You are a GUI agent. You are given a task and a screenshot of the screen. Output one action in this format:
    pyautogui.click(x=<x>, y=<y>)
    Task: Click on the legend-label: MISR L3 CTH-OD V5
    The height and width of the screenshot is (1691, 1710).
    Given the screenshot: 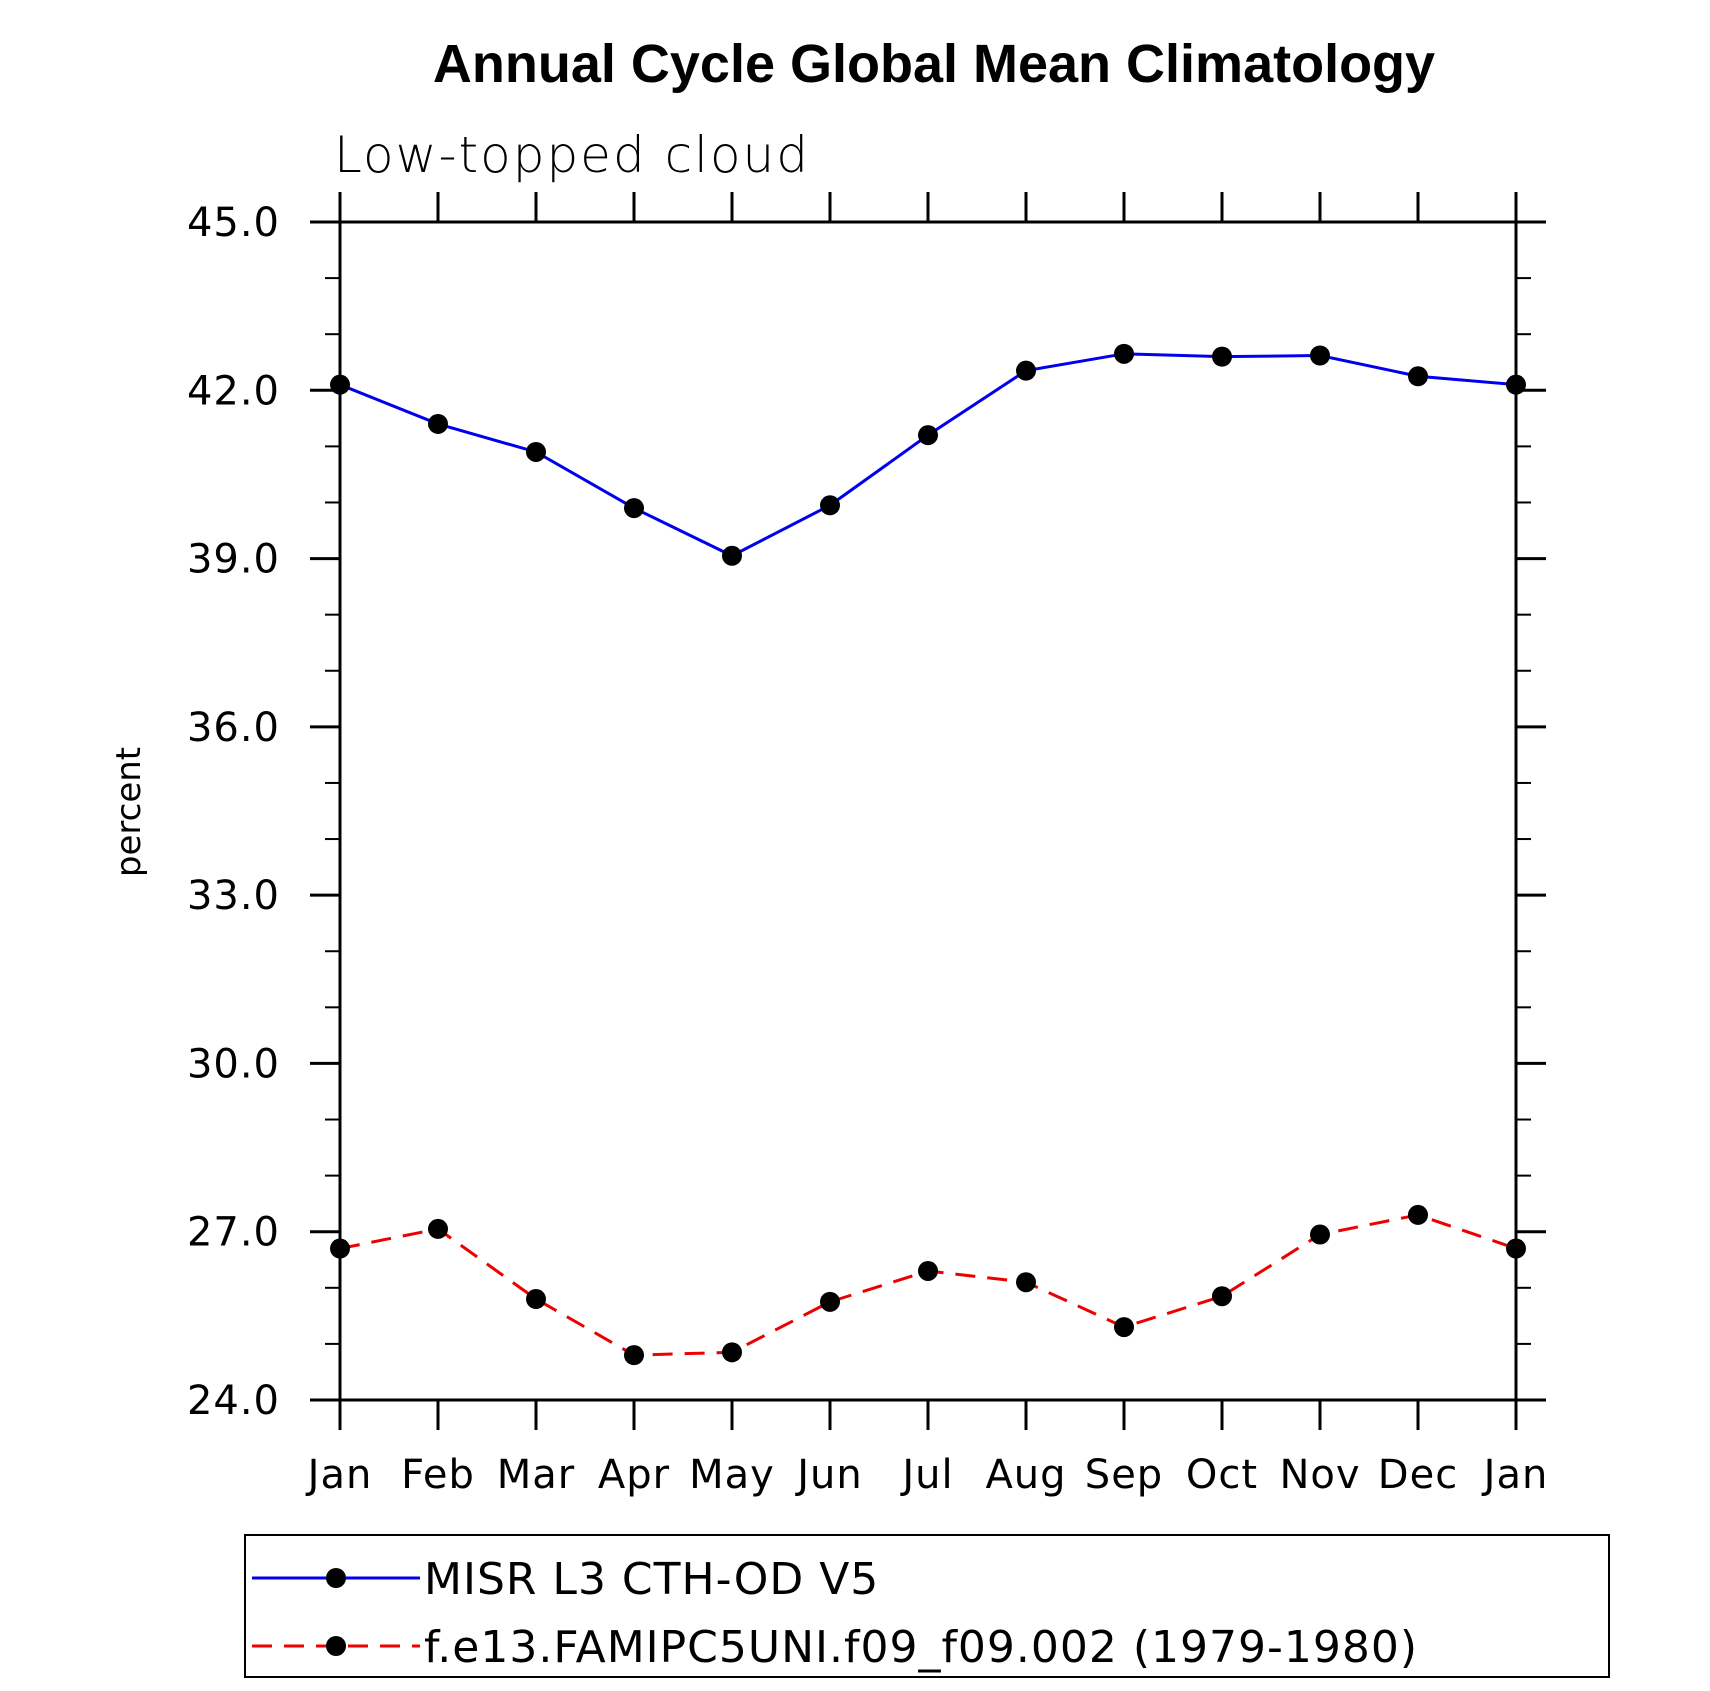 What is the action you would take?
    pyautogui.click(x=651, y=1579)
    